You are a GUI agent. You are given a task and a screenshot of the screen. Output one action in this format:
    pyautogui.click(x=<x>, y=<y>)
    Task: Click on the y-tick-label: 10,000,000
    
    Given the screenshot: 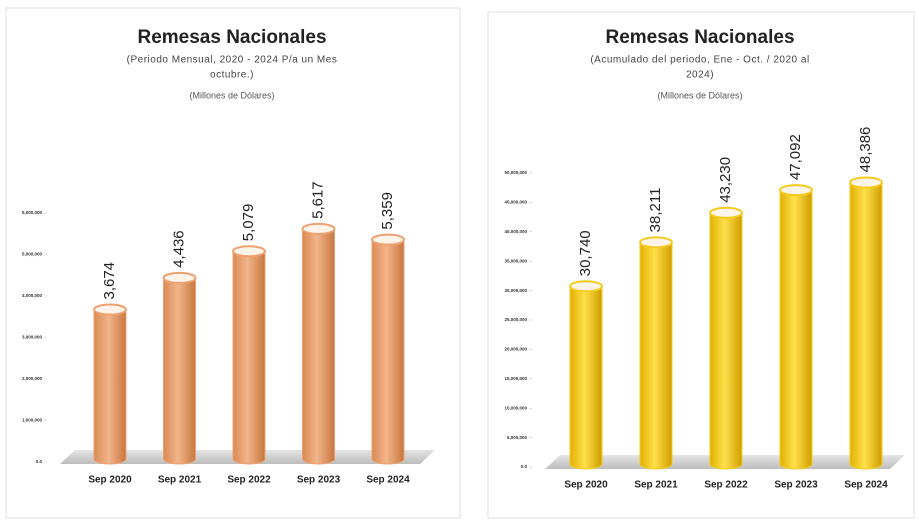 What is the action you would take?
    pyautogui.click(x=515, y=407)
    